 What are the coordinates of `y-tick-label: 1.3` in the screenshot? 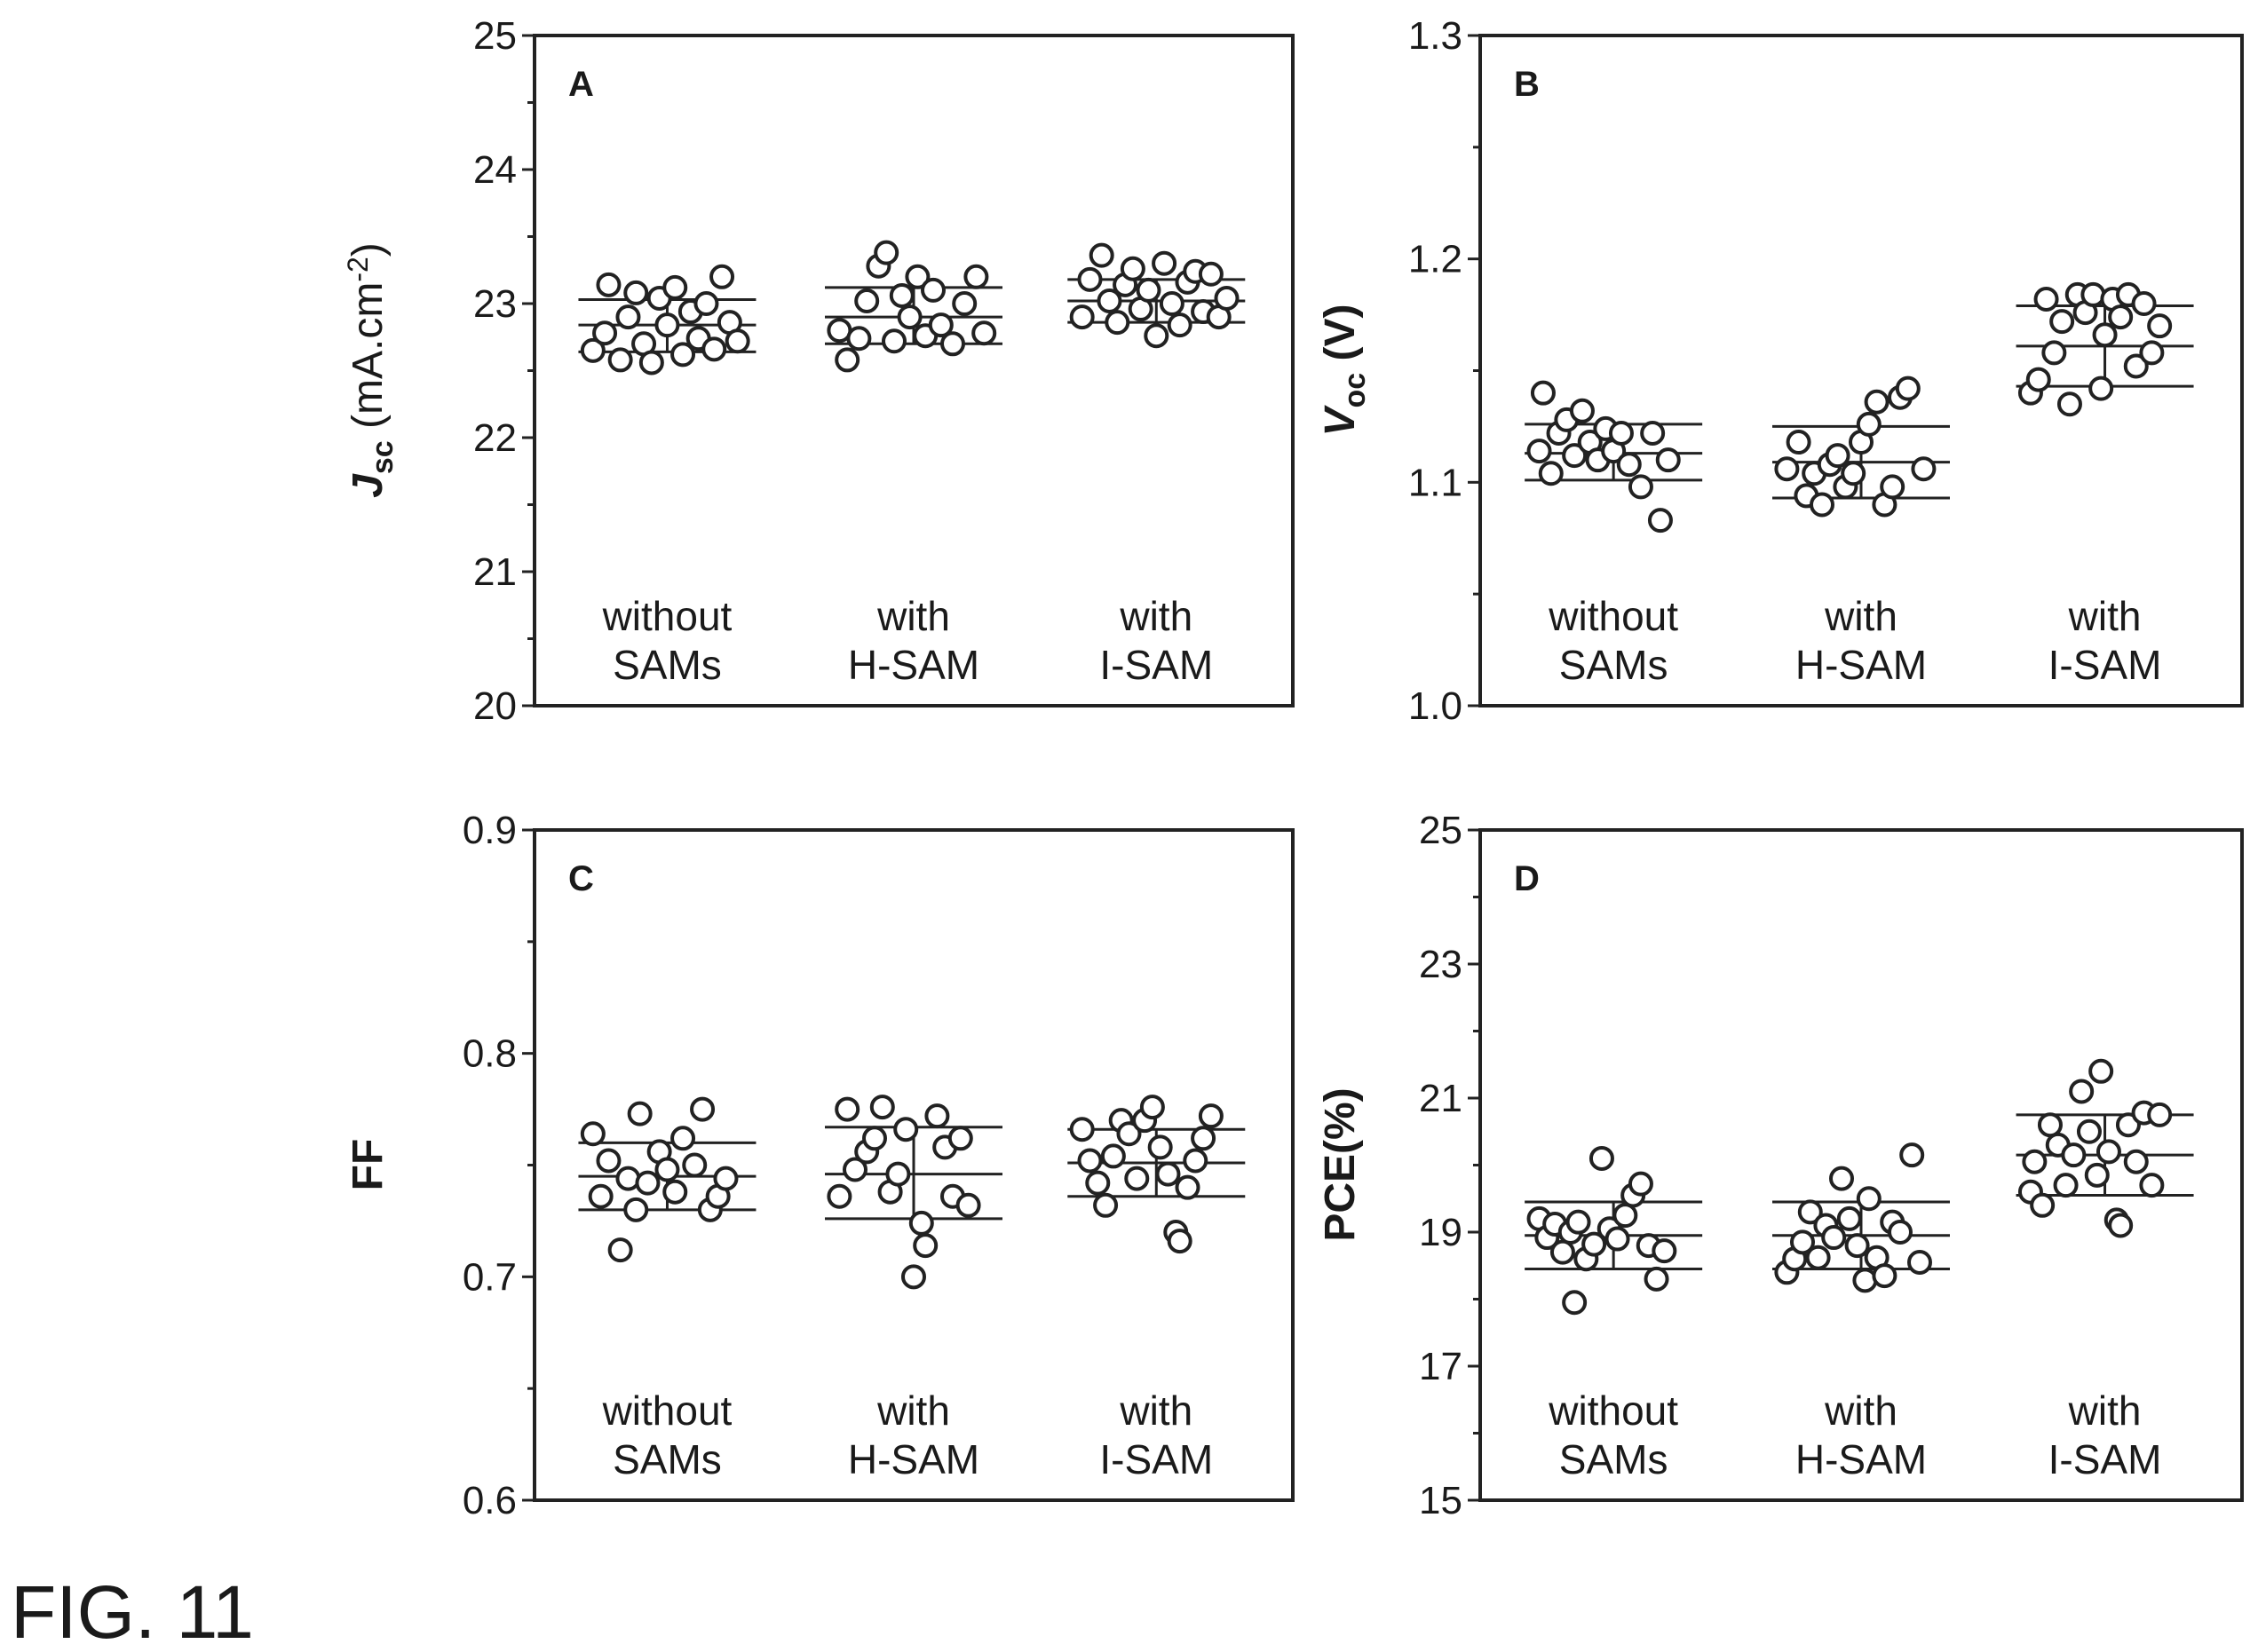 It's located at (1435, 36).